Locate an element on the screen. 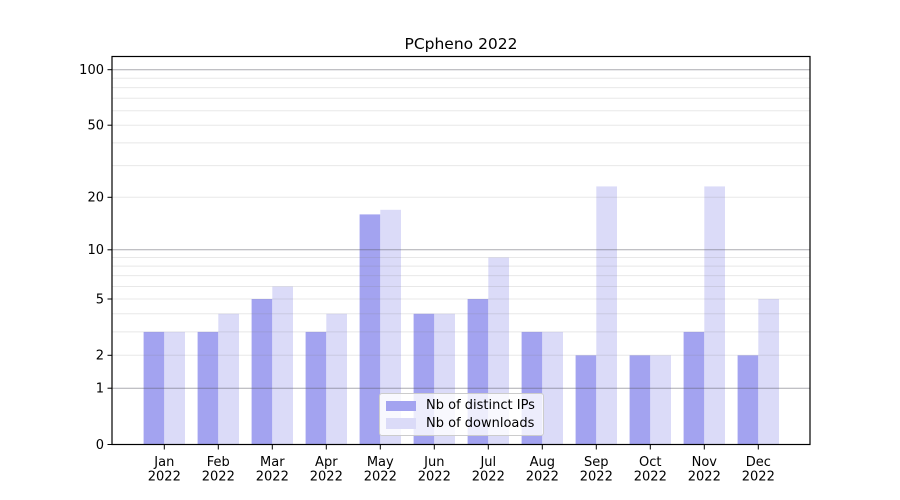  legend: Nb of distinct IPs Nb of downloads is located at coordinates (461, 414).